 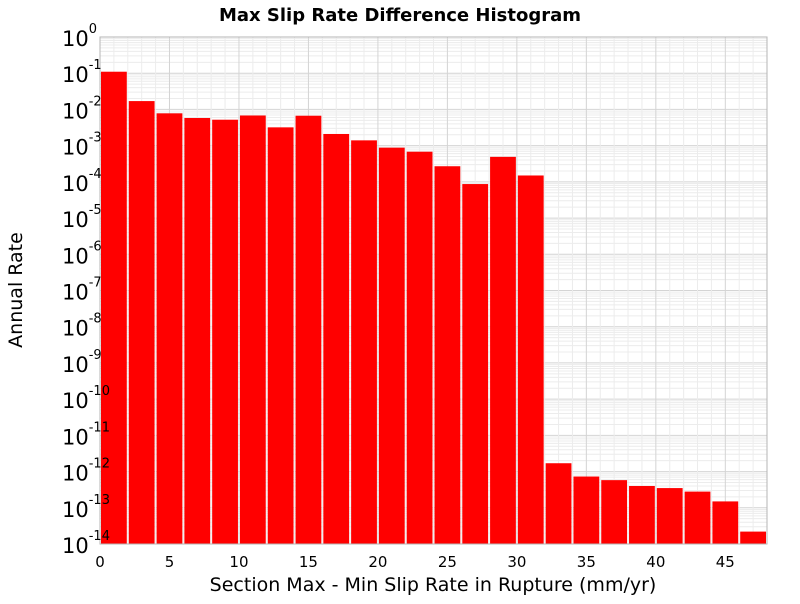 What do you see at coordinates (415, 562) in the screenshot?
I see `x-axis-ticks: 0 5 10 15 20 25 30 35 40 45` at bounding box center [415, 562].